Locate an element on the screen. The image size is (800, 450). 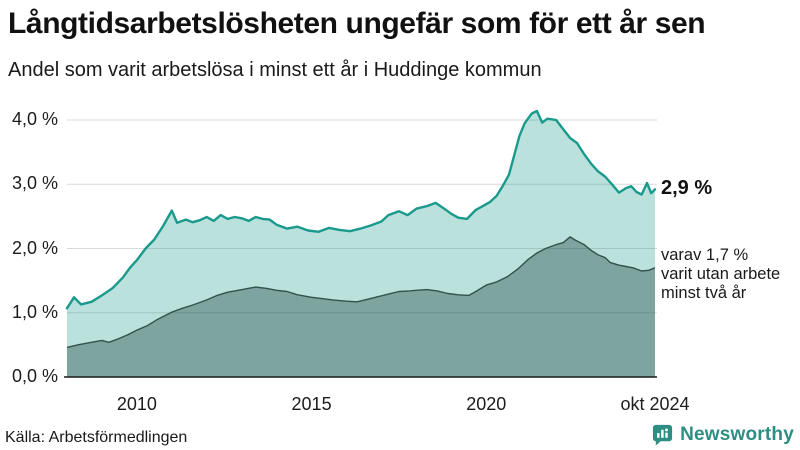
y-tick-label: 2,0 % is located at coordinates (34, 247).